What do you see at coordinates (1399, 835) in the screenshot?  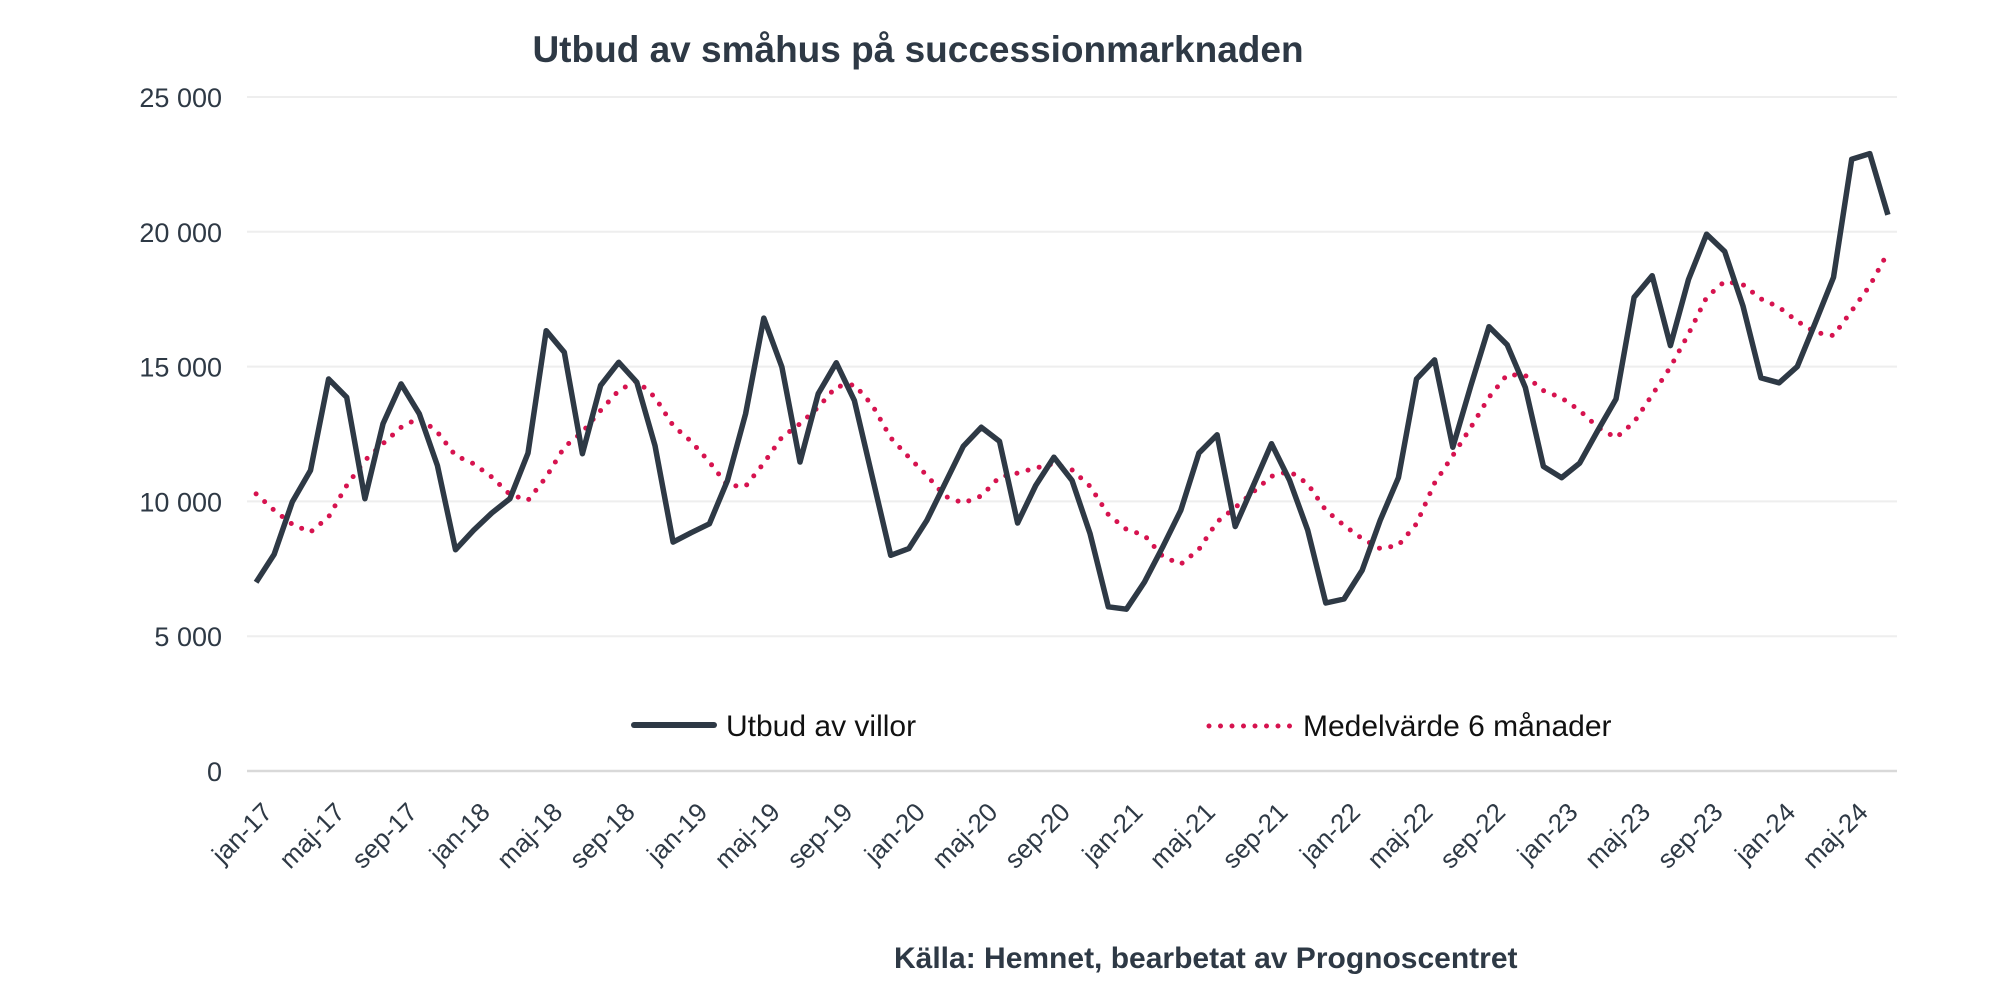 I see `x-tick-label: maj-22` at bounding box center [1399, 835].